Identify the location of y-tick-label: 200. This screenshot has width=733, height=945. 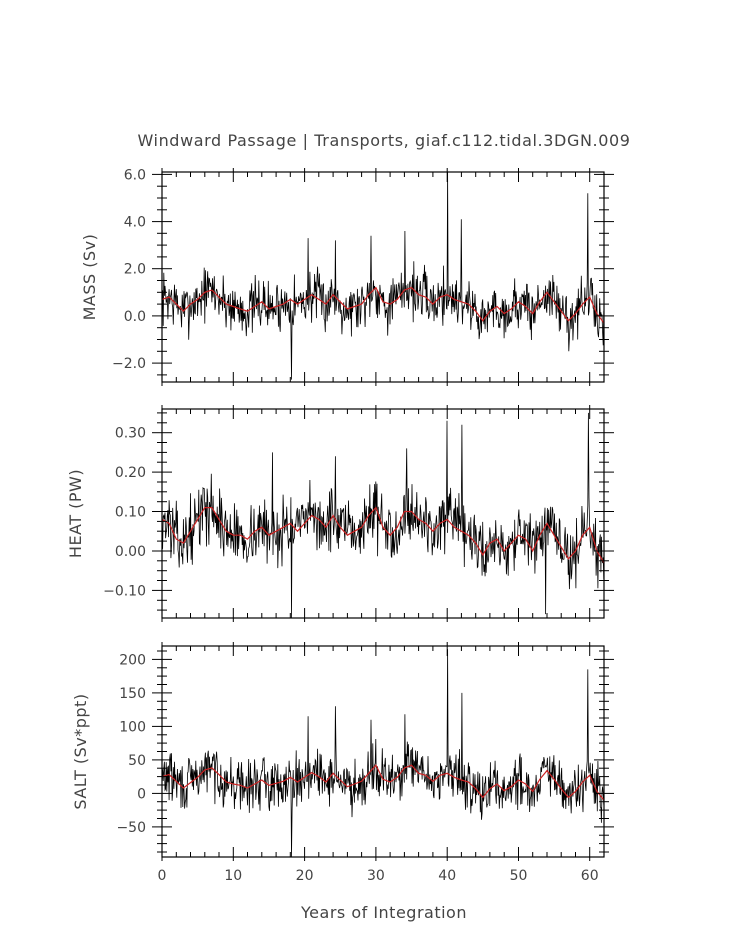
(132, 660).